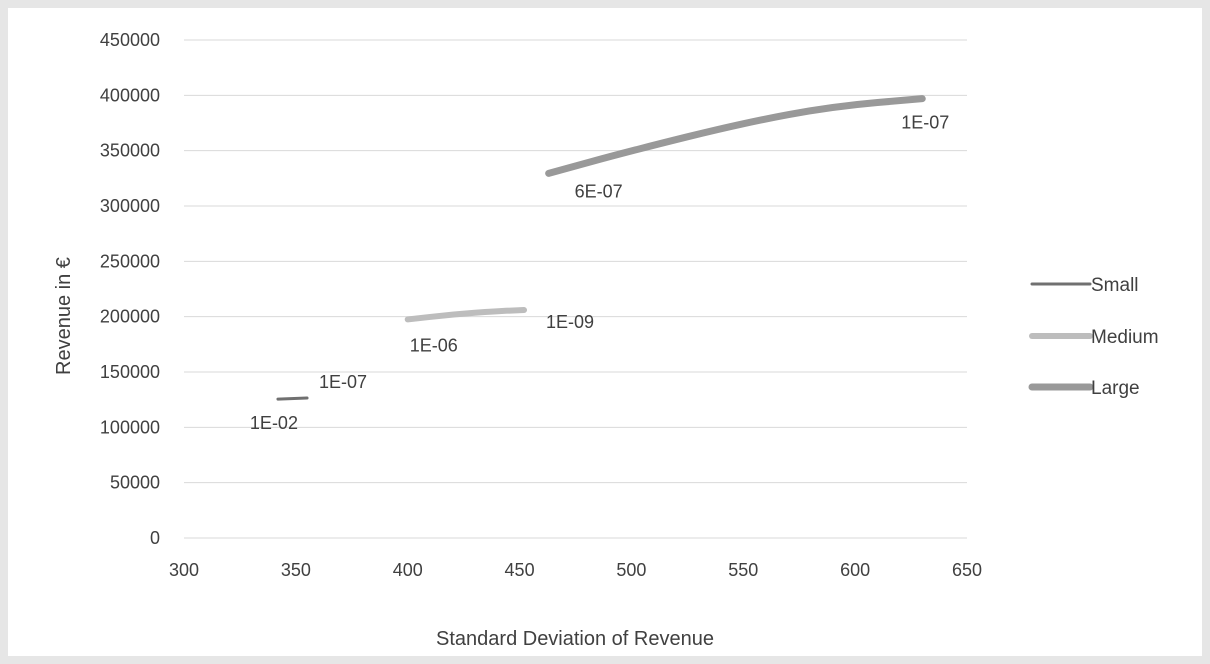  Describe the element at coordinates (520, 570) in the screenshot. I see `x-tick-label: 450` at that location.